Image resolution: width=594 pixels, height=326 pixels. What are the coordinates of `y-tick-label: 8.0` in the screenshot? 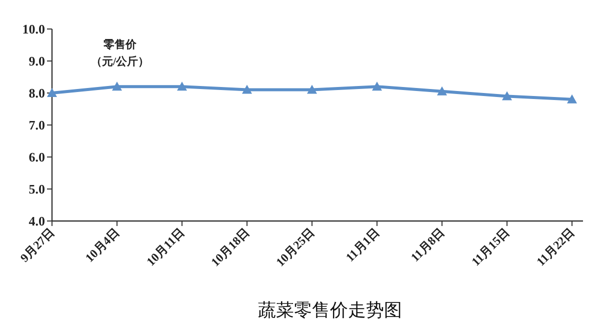 It's located at (36, 93).